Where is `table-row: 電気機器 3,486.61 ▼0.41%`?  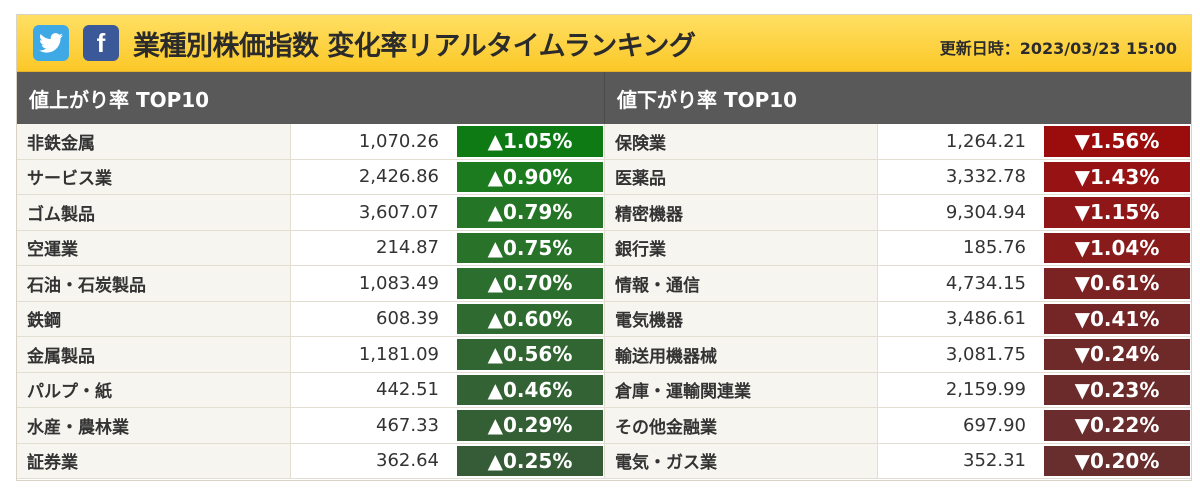
table-row: 電気機器 3,486.61 ▼0.41% is located at coordinates (897, 319).